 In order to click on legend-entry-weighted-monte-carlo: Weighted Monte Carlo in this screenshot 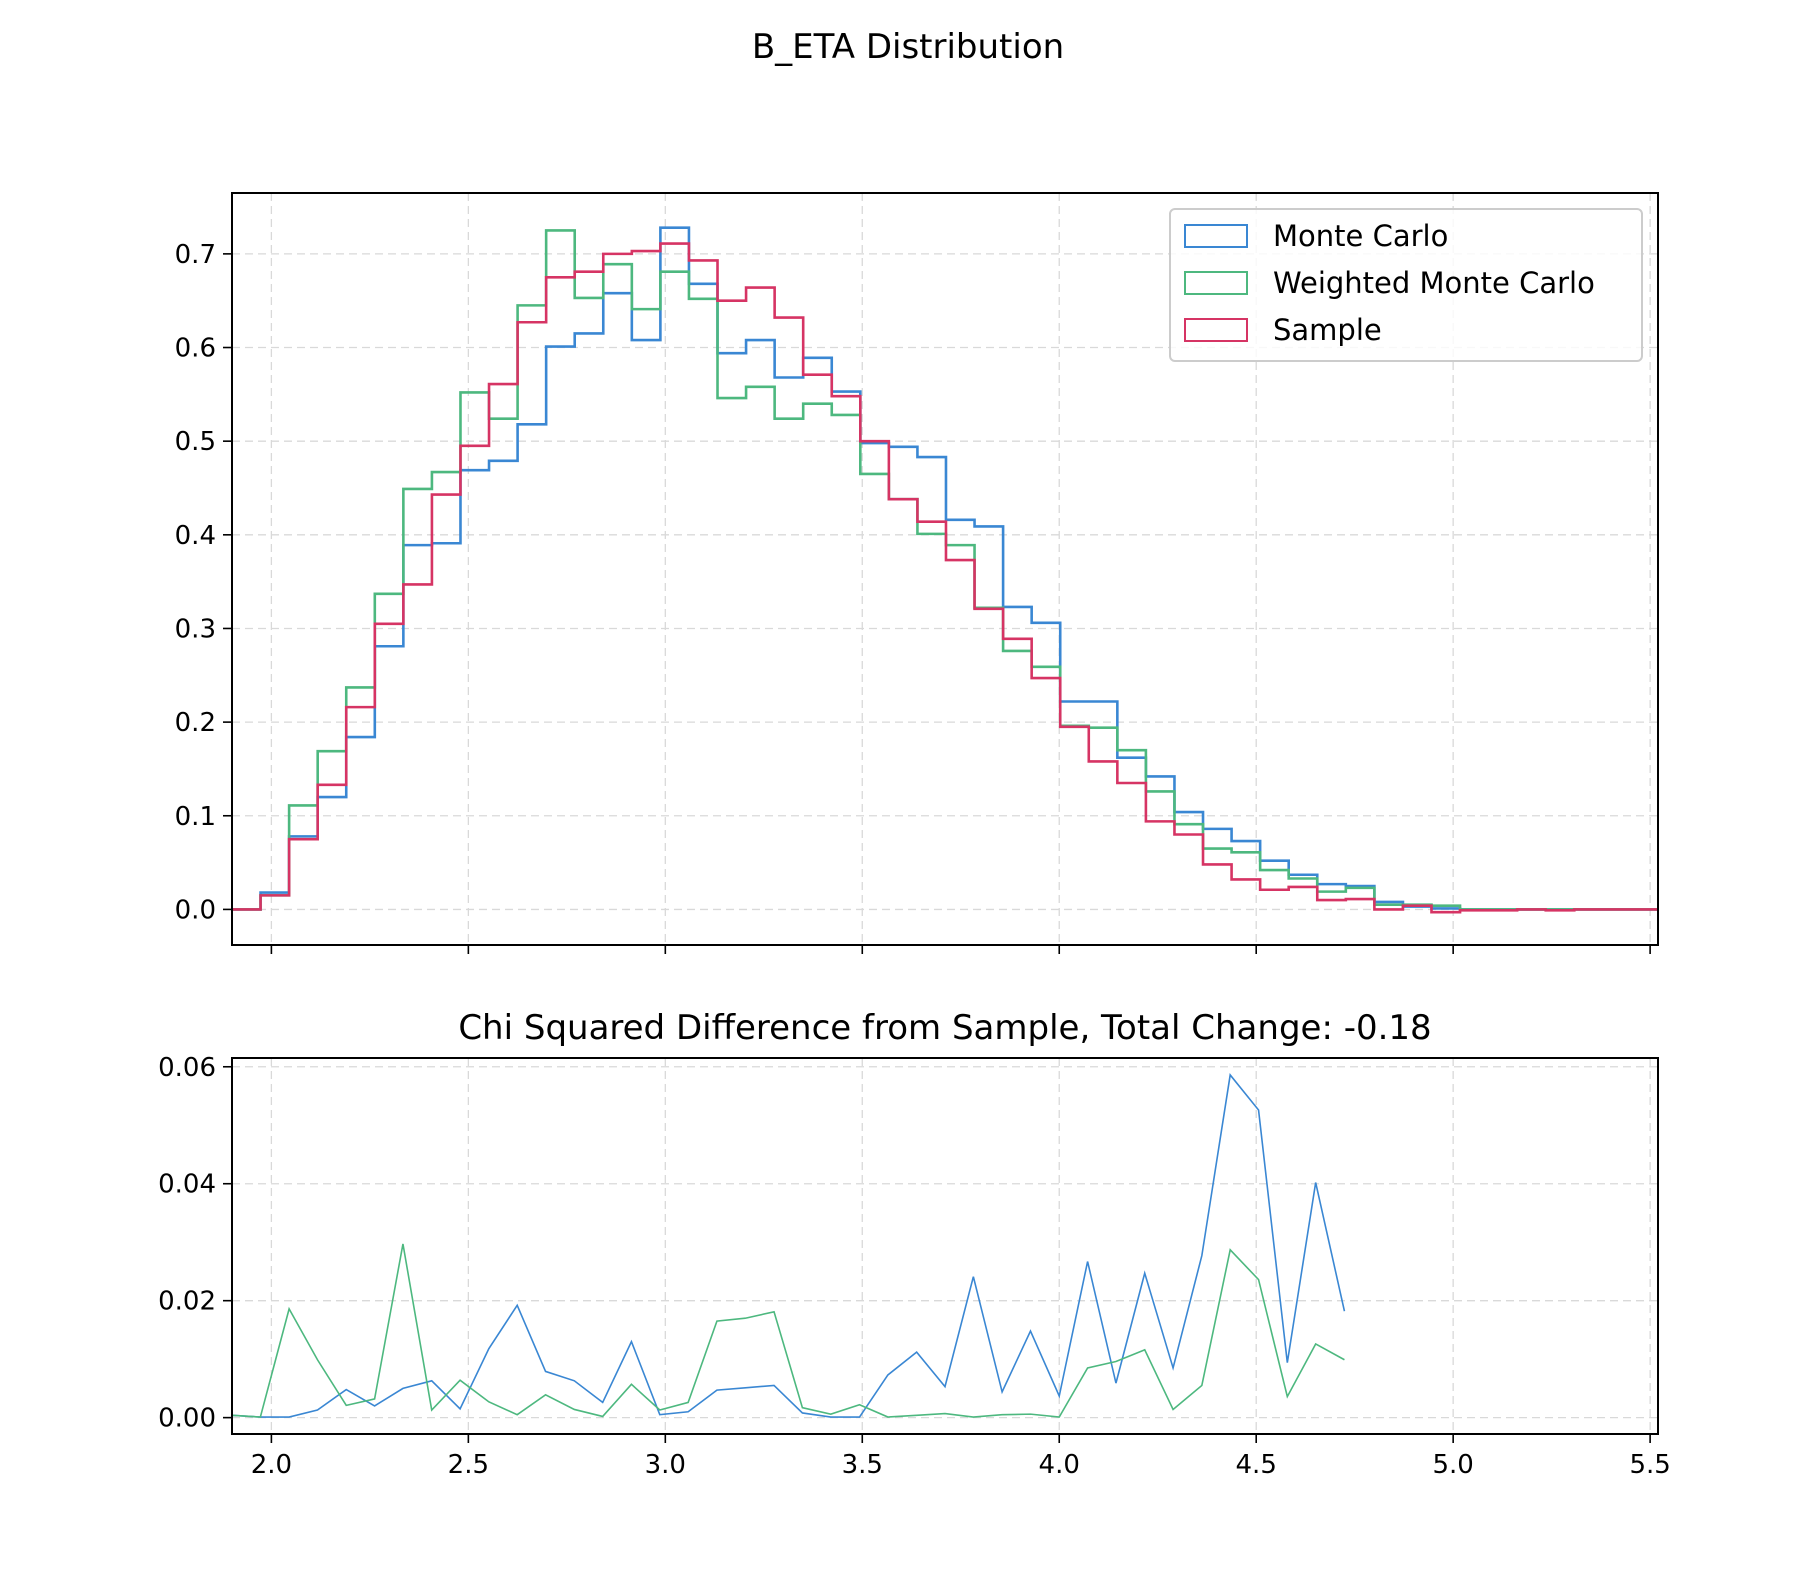, I will do `click(1389, 283)`.